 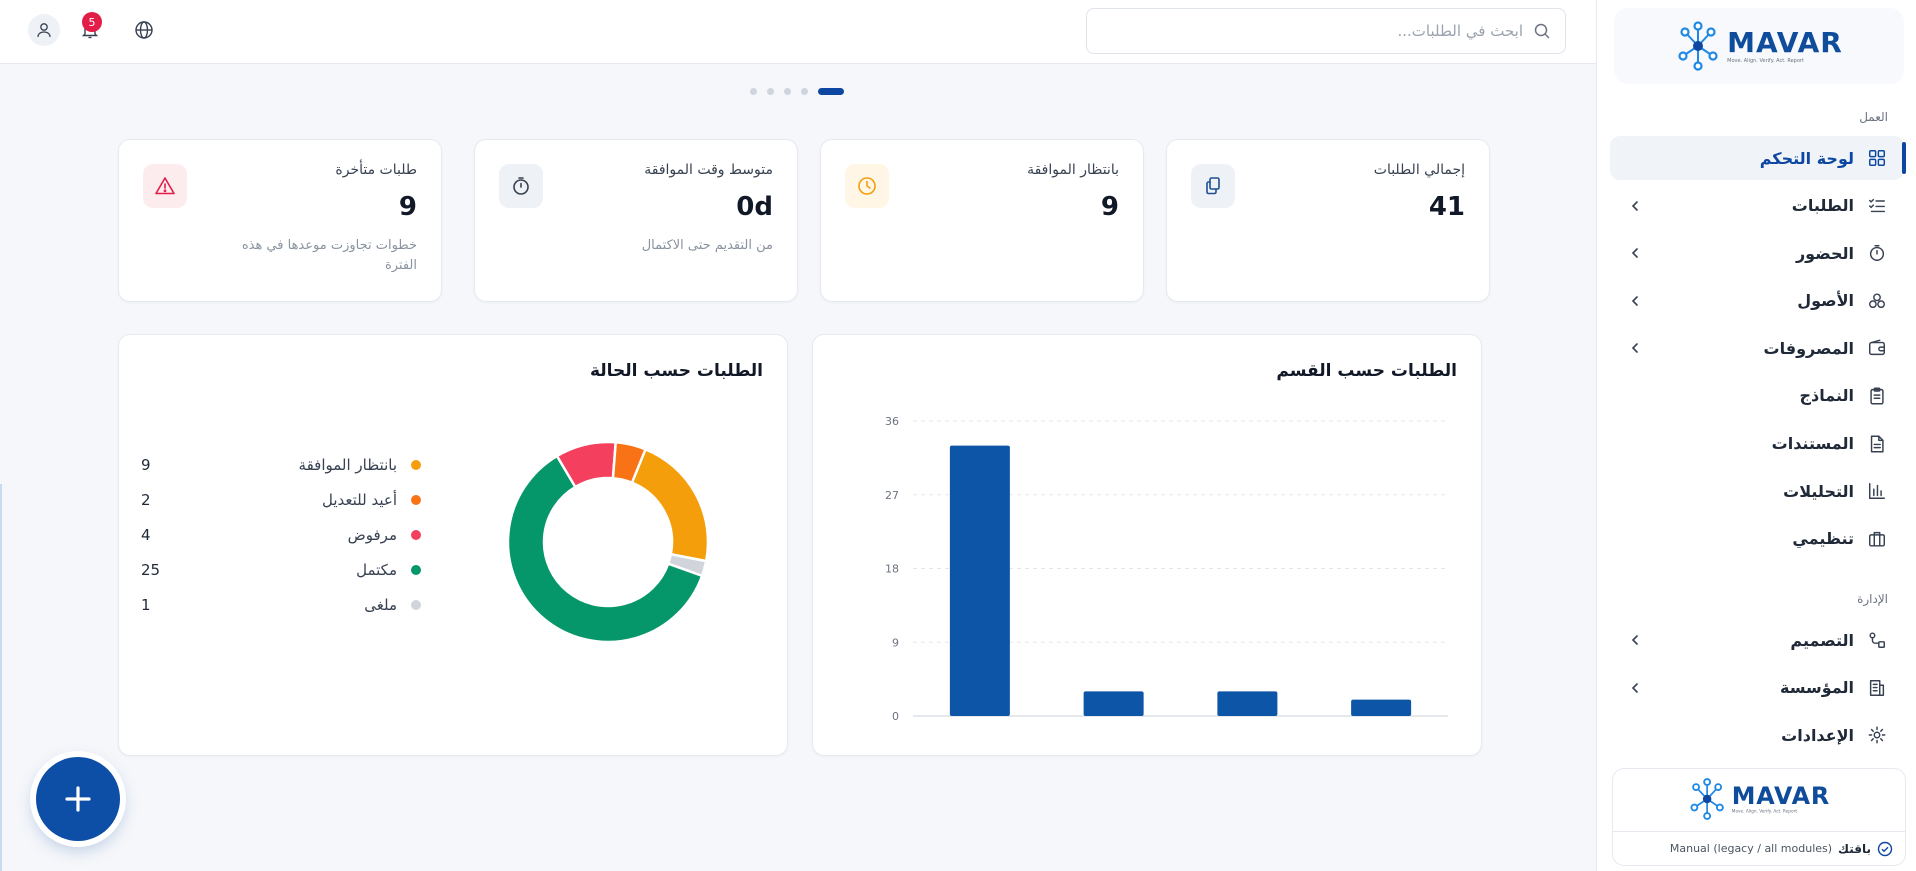 What do you see at coordinates (1854, 848) in the screenshot?
I see `plan-label: باقتك` at bounding box center [1854, 848].